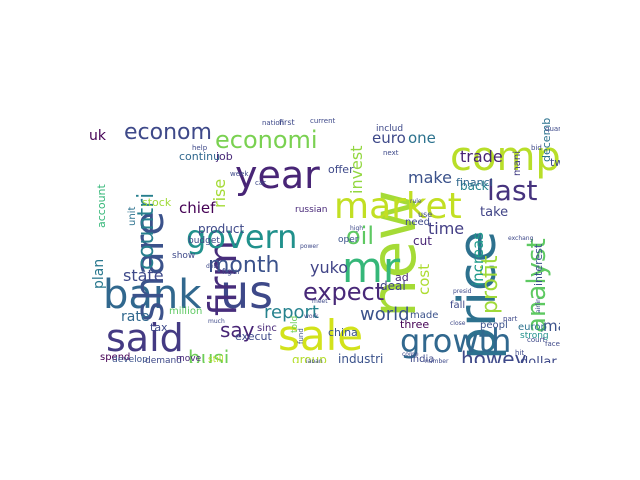  I want to click on word-new: new, so click(393, 254).